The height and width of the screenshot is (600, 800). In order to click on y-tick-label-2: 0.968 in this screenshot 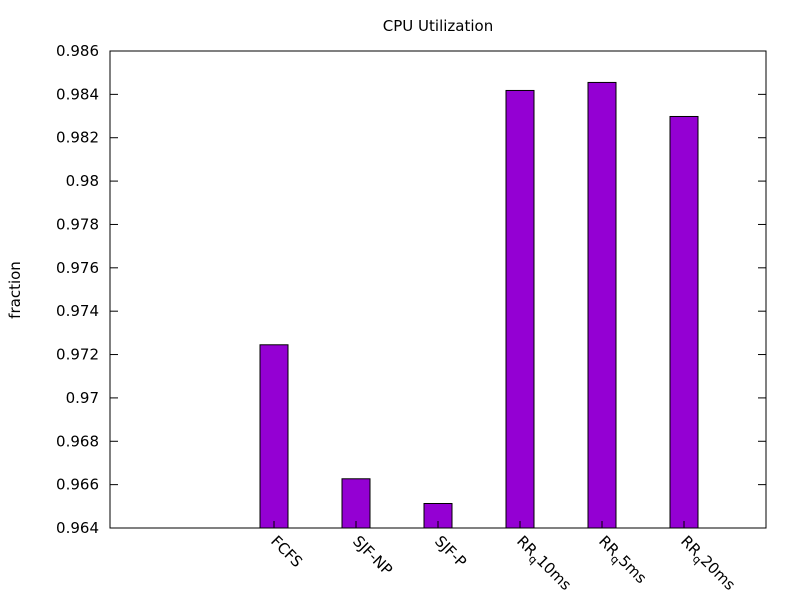, I will do `click(77, 441)`.